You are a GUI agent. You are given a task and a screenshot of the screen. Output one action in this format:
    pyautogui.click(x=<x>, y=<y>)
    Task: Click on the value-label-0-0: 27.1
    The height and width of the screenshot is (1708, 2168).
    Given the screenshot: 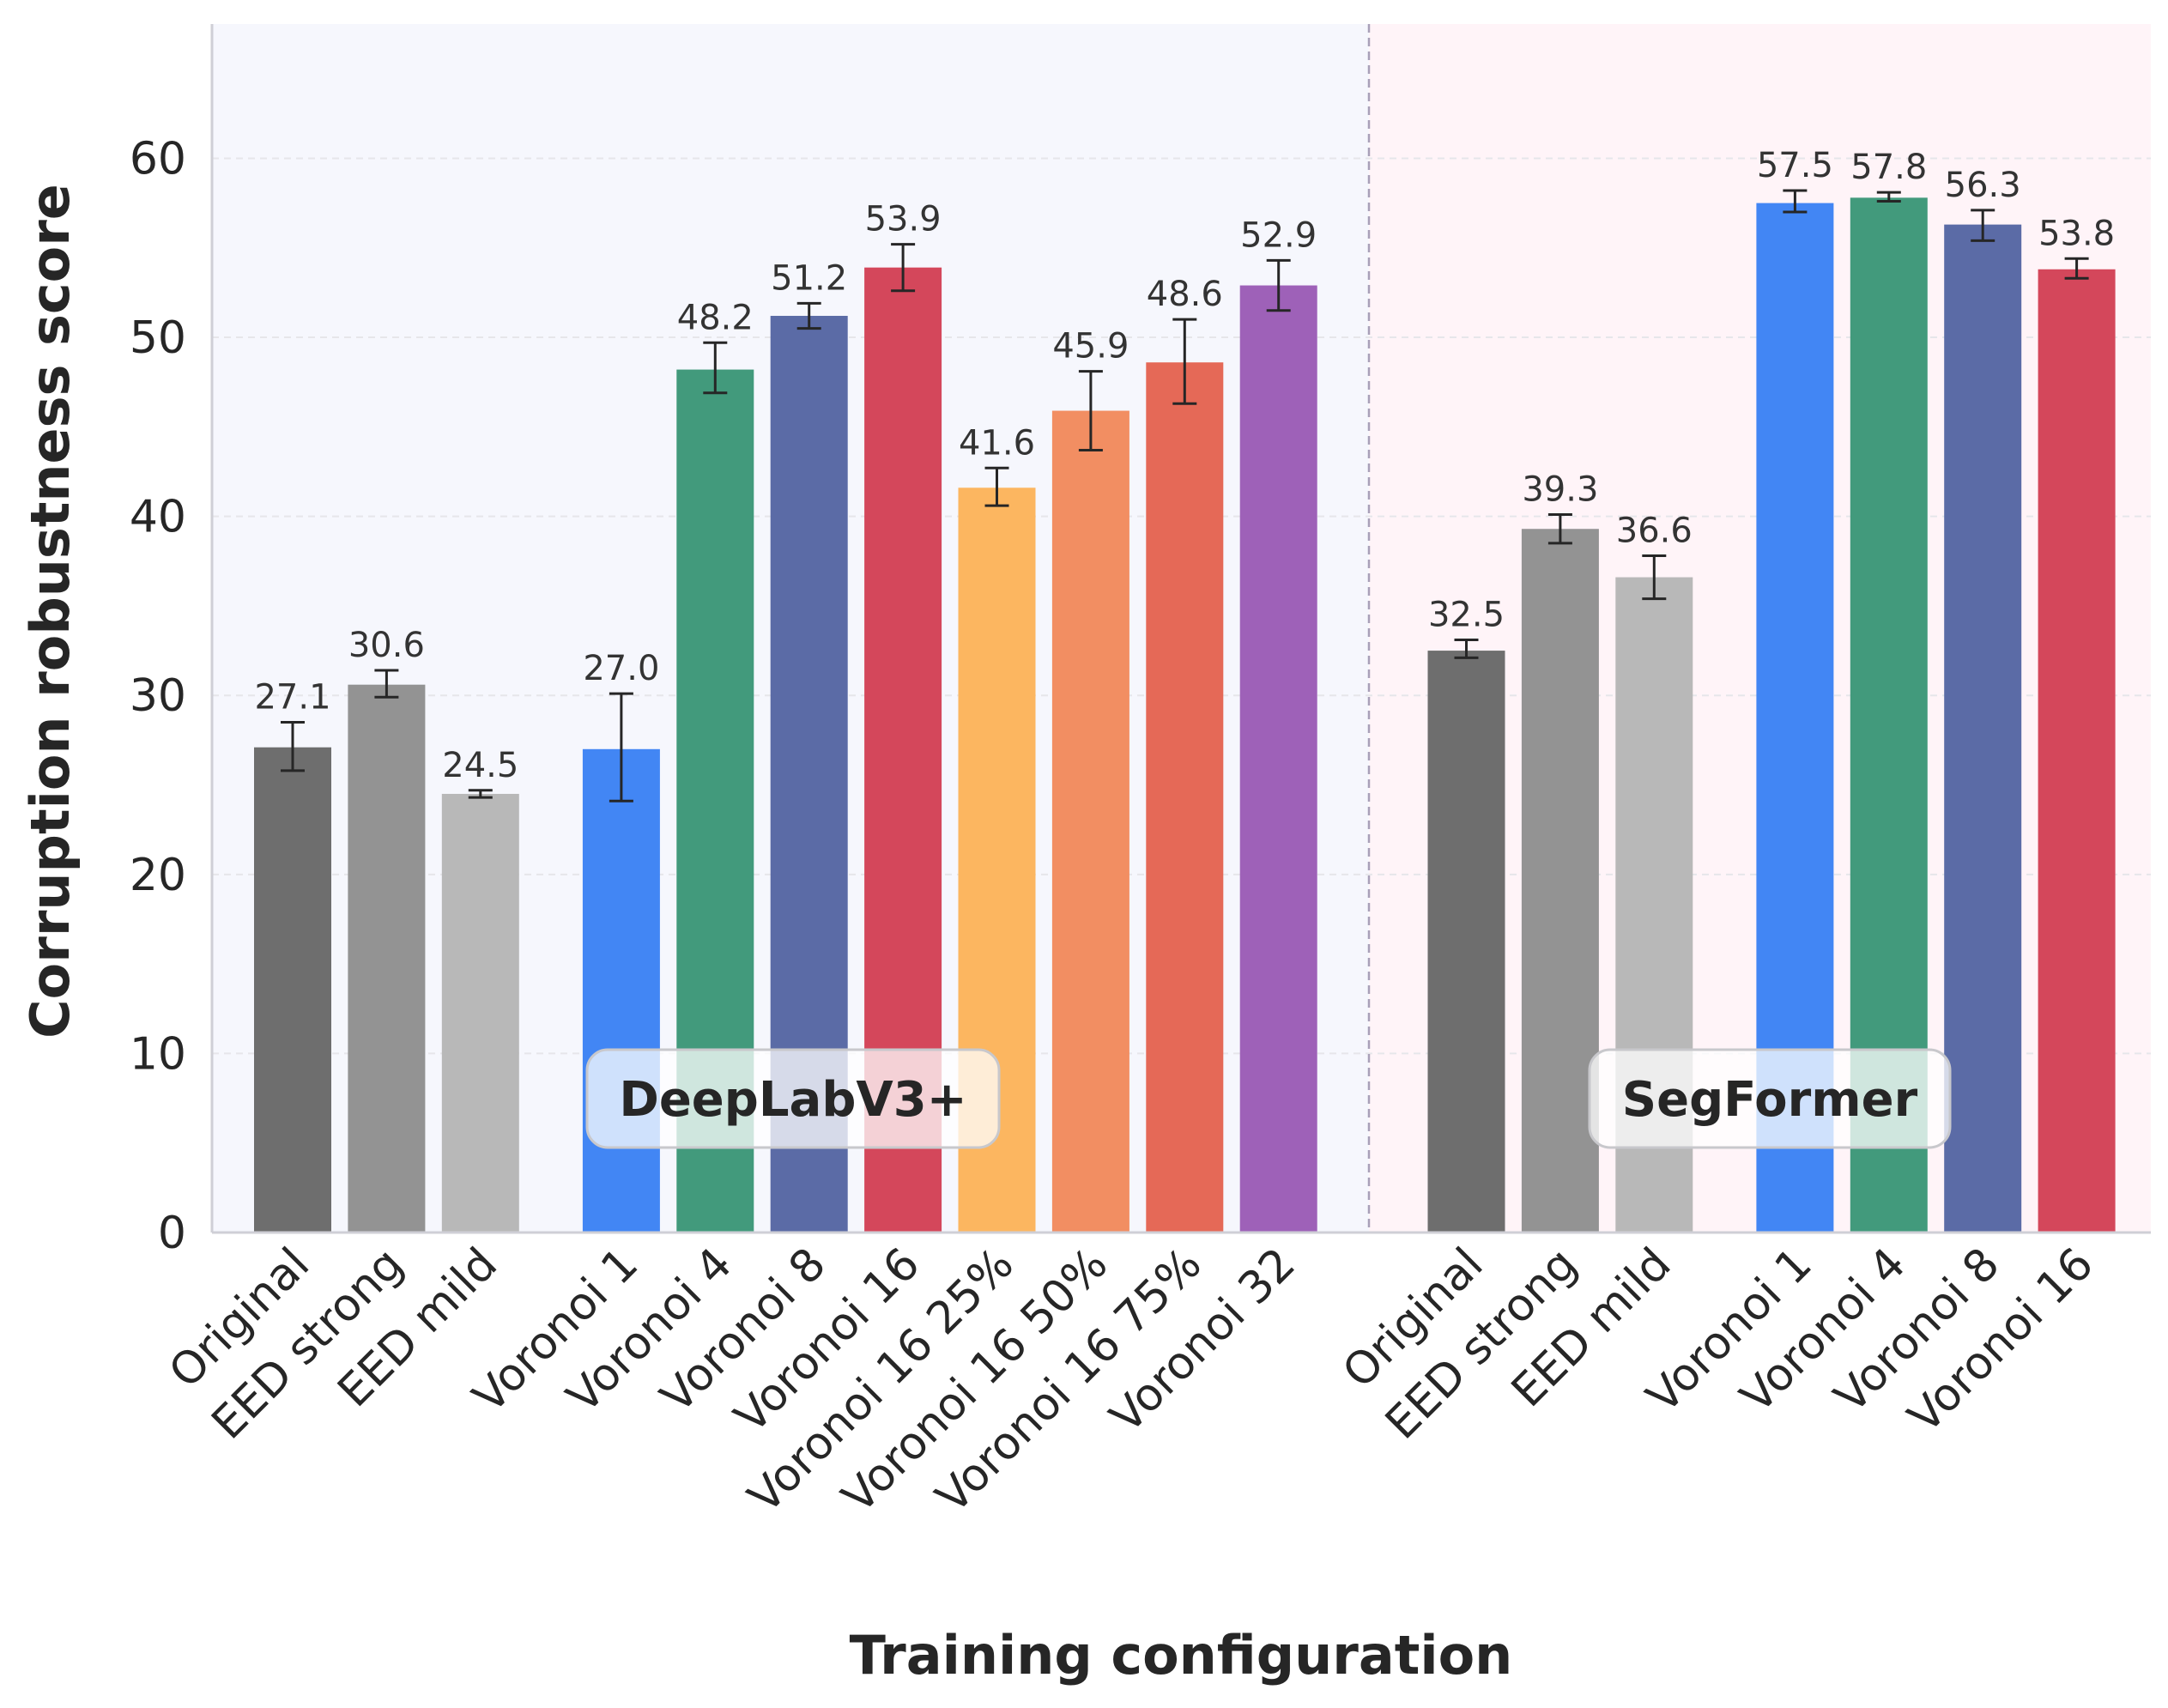 What is the action you would take?
    pyautogui.click(x=292, y=698)
    